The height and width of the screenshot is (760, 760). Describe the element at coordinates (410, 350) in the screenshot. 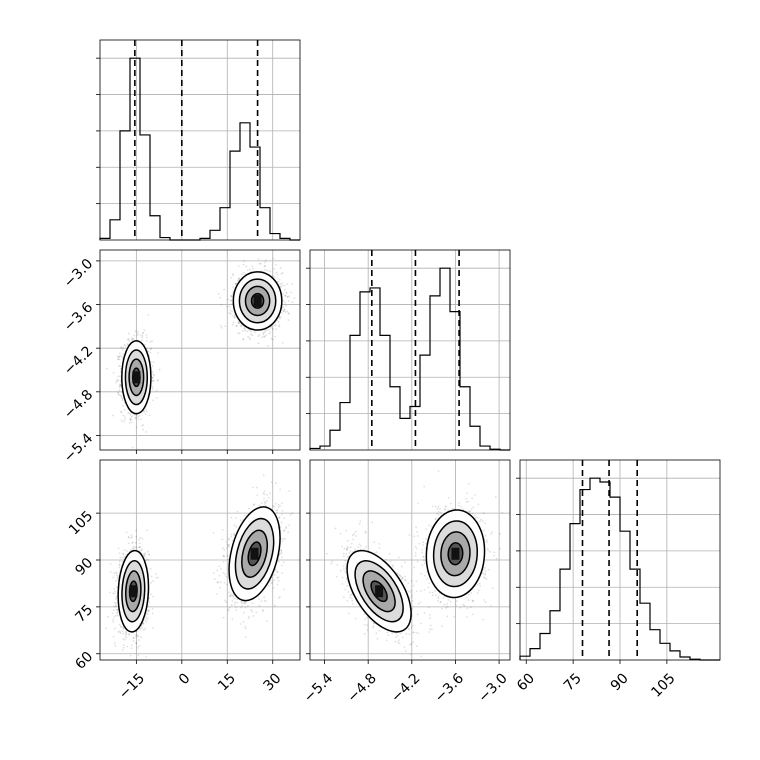

I see `axis-frame` at that location.